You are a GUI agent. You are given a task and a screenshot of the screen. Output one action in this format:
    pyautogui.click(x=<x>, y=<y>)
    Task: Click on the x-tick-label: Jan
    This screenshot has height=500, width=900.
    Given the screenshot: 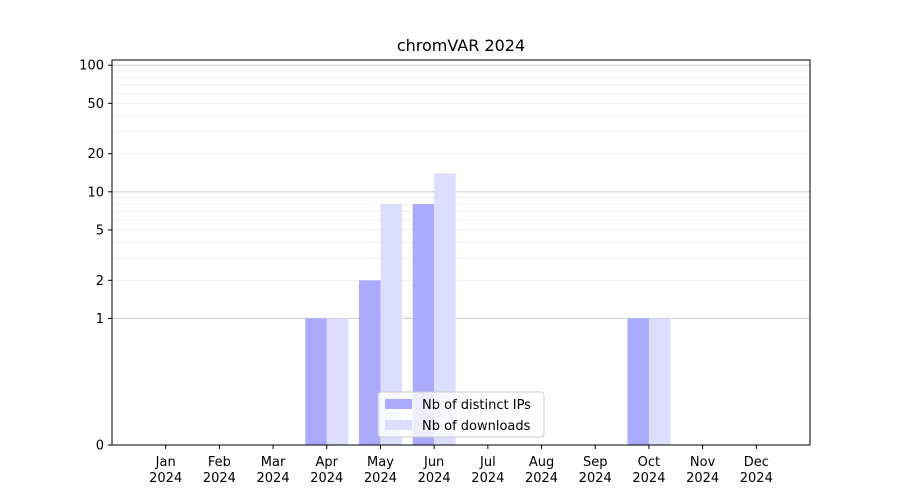 What is the action you would take?
    pyautogui.click(x=165, y=462)
    